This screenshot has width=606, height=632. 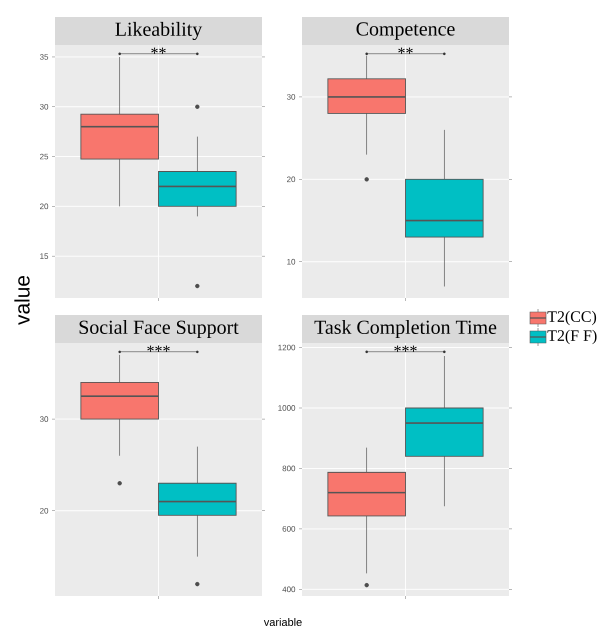 I want to click on chart-title: Likeability, so click(x=158, y=31).